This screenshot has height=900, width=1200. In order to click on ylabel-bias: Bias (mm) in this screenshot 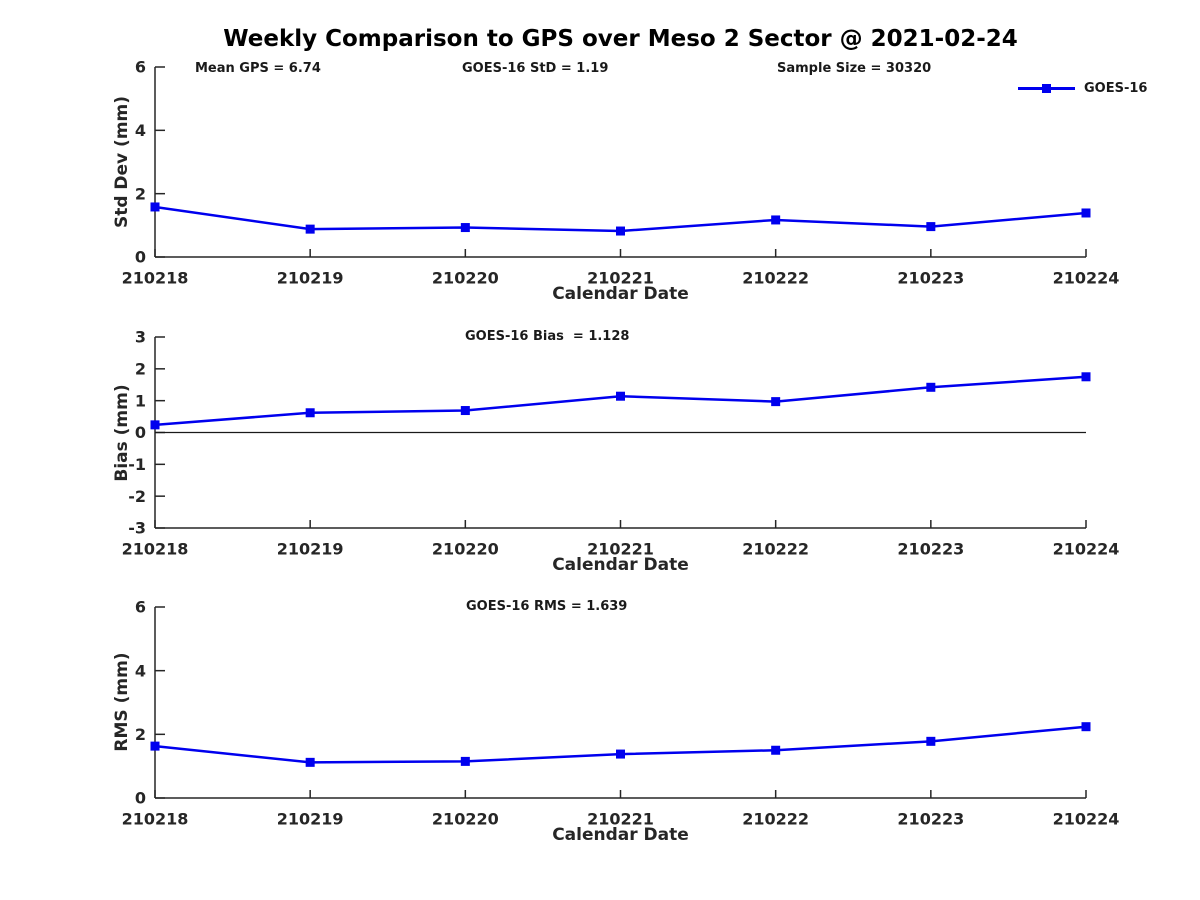, I will do `click(122, 433)`.